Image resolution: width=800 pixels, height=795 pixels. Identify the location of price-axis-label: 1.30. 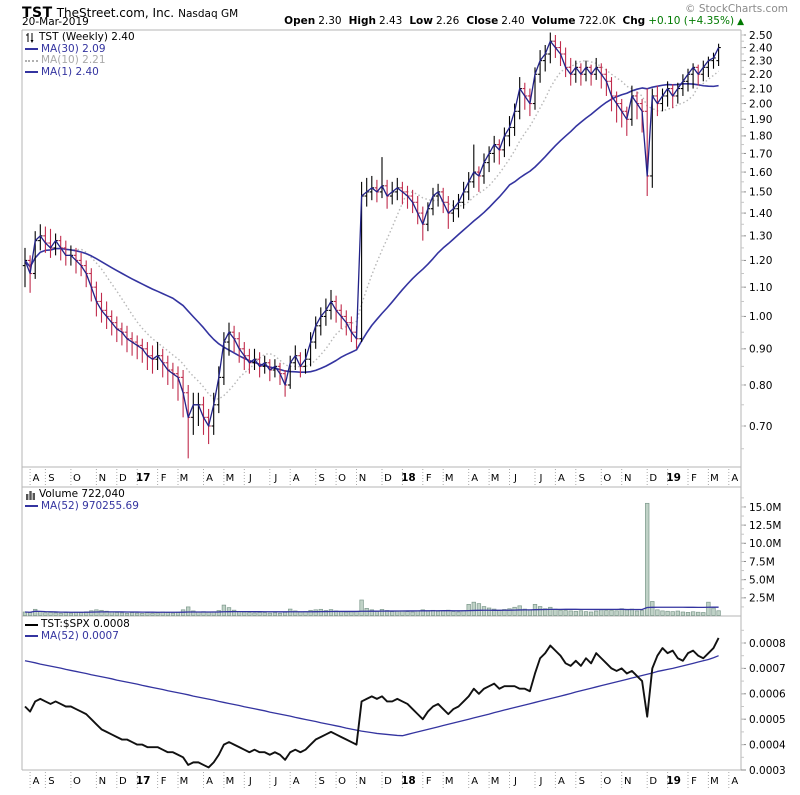
(760, 237).